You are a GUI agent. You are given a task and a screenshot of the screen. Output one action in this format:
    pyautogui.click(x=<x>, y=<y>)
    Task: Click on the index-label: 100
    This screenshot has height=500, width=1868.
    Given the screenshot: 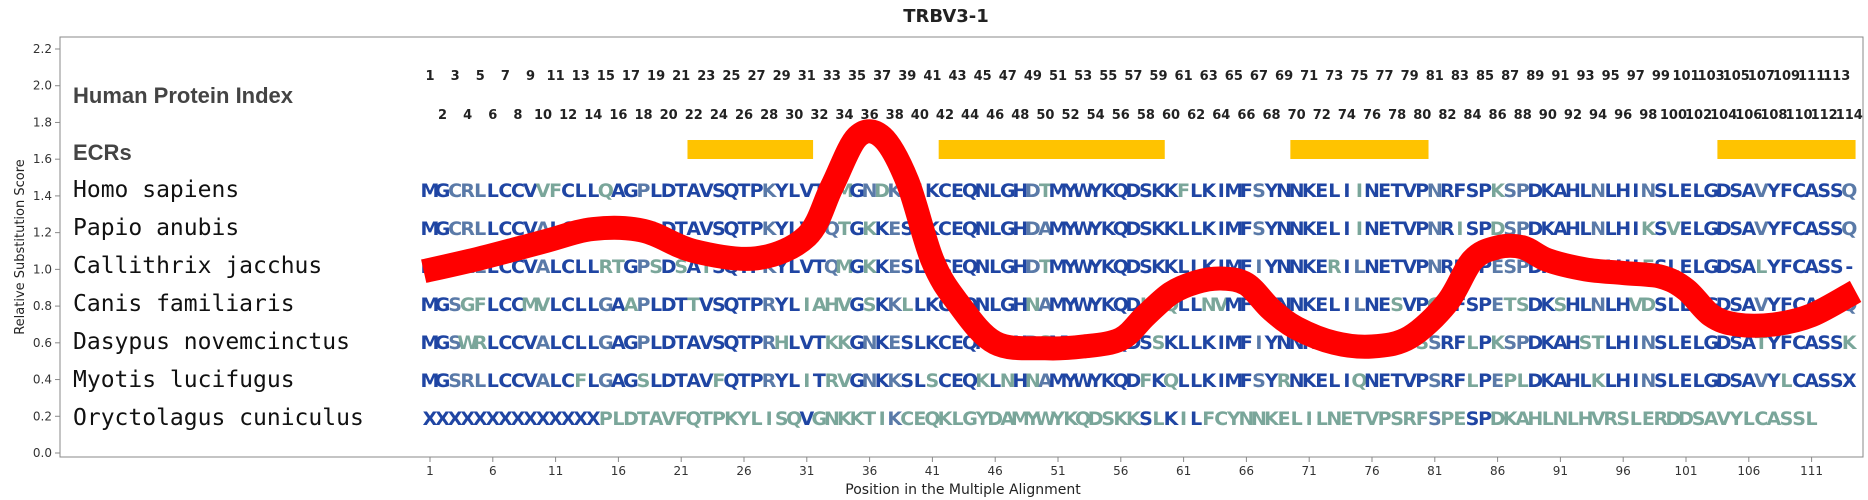 What is the action you would take?
    pyautogui.click(x=1673, y=115)
    